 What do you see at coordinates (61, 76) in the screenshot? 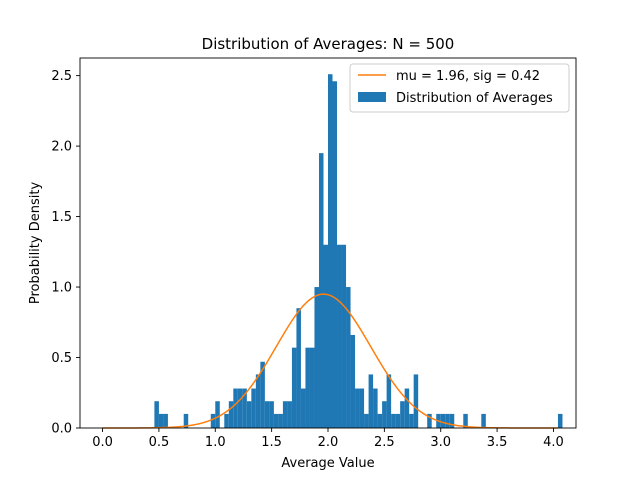
I see `y-tick-label: 2.5` at bounding box center [61, 76].